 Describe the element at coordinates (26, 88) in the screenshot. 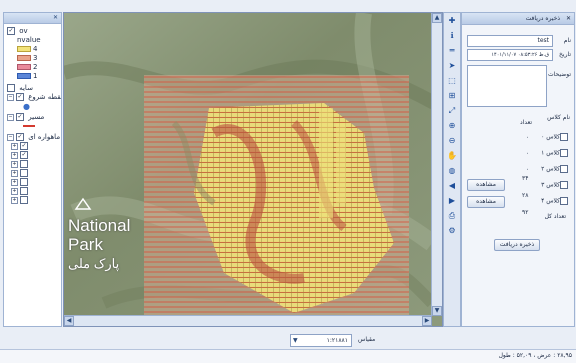

I see `layer-shade-label: سایه` at that location.